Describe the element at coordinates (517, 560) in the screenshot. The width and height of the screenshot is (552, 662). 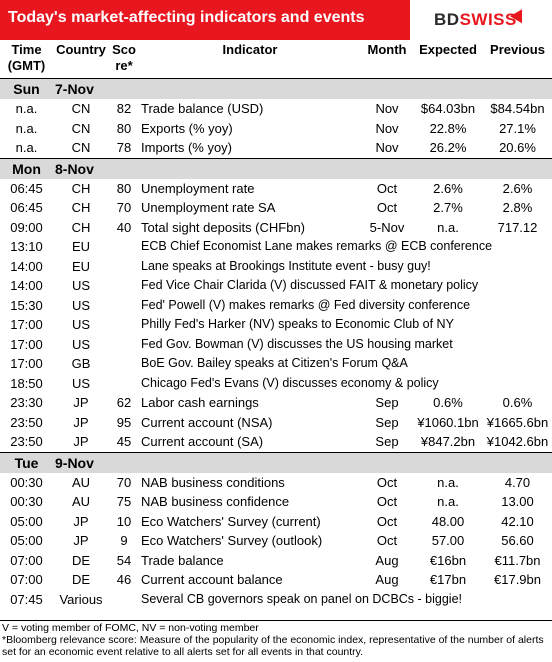
I see `cell-previous: €11.7bn` at that location.